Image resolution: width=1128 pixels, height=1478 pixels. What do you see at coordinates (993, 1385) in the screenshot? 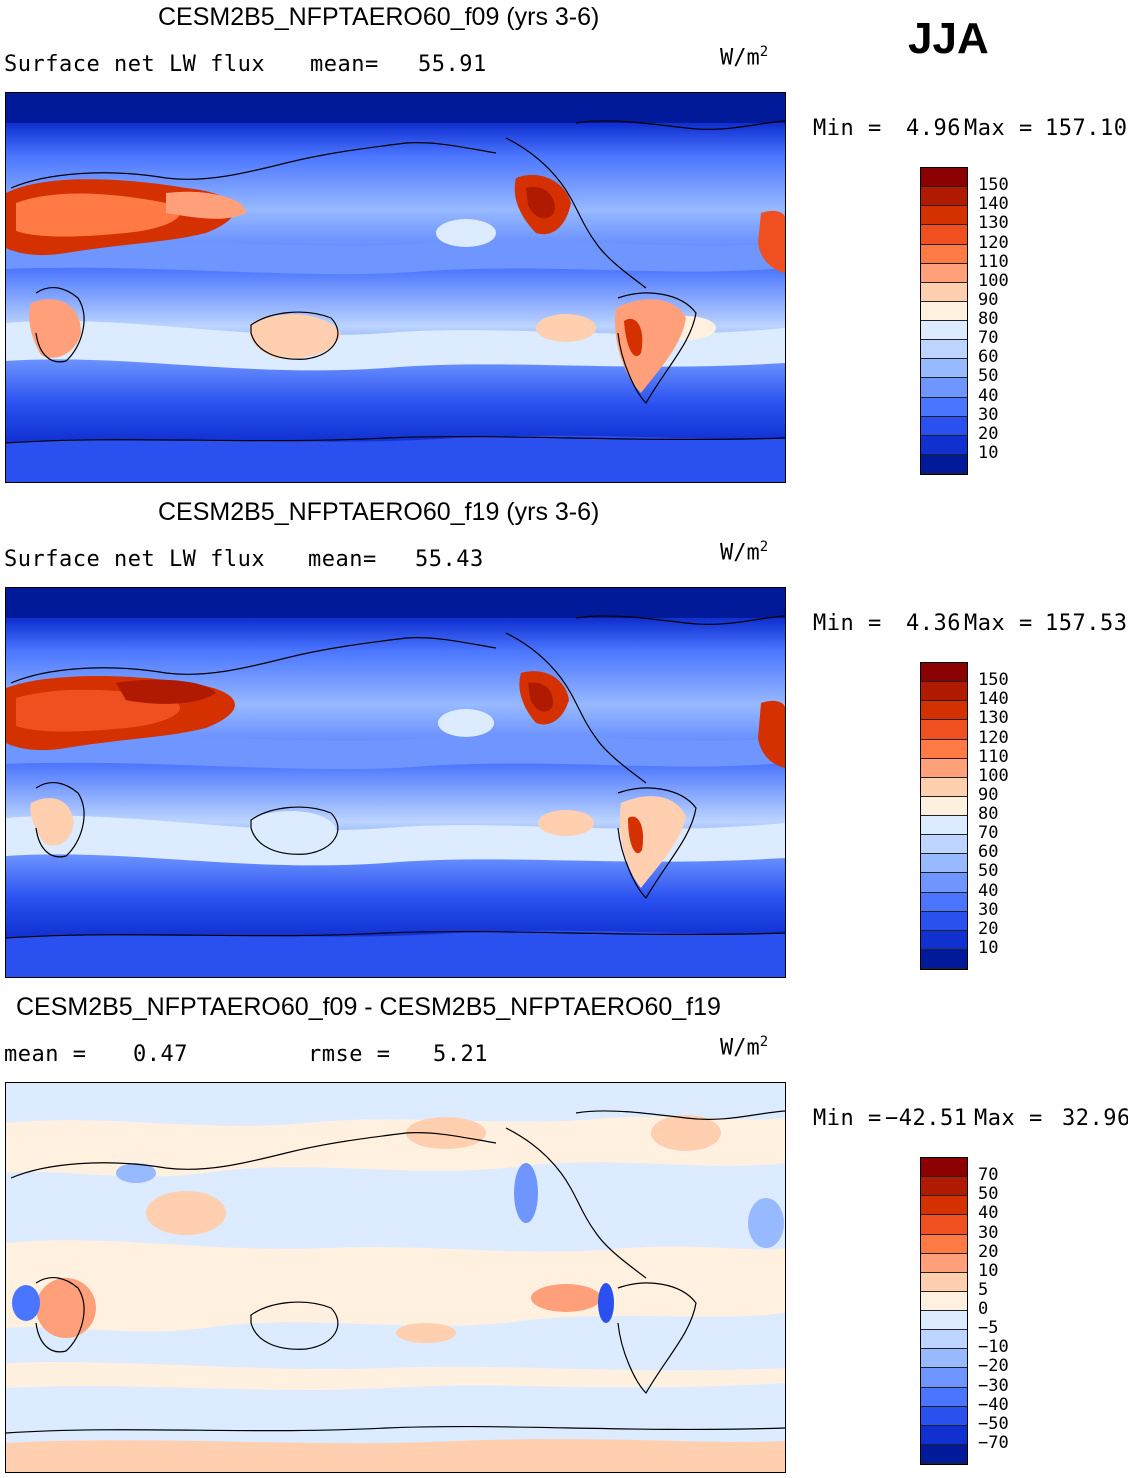
I see `colorbar-tick-label: −30` at bounding box center [993, 1385].